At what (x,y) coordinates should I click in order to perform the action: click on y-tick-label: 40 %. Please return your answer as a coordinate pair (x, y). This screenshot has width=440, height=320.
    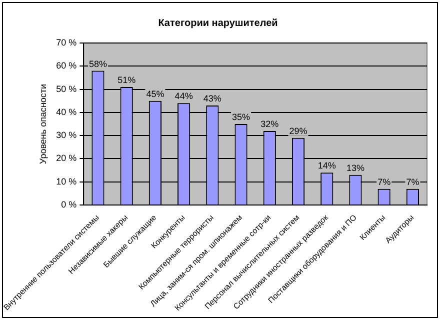
    Looking at the image, I should click on (66, 111).